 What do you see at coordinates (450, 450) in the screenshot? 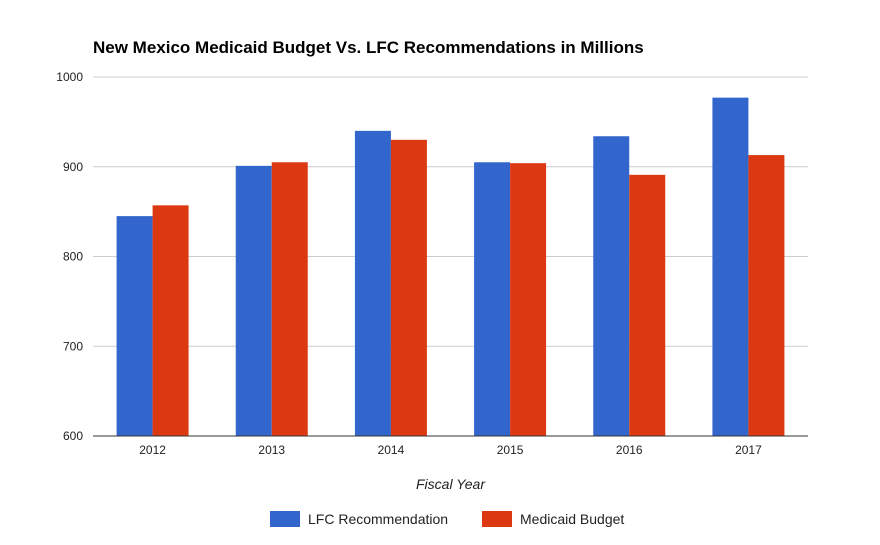
I see `x-axis-ticks: 2012 2013 2014 2015 2016 2017` at bounding box center [450, 450].